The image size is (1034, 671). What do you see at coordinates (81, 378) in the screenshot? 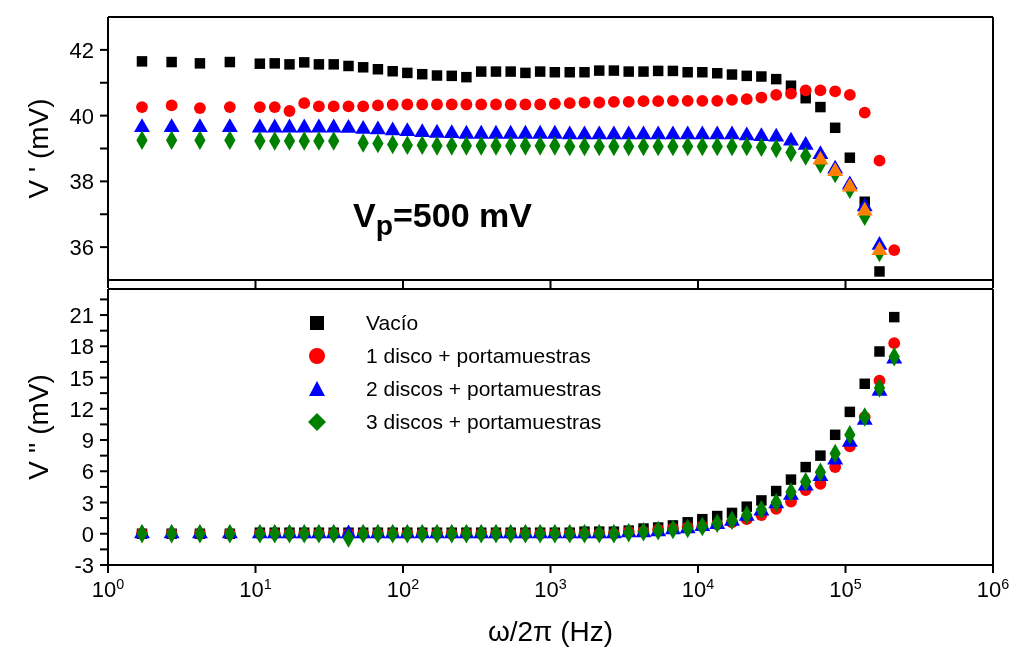
I see `y-tick-label: 15` at bounding box center [81, 378].